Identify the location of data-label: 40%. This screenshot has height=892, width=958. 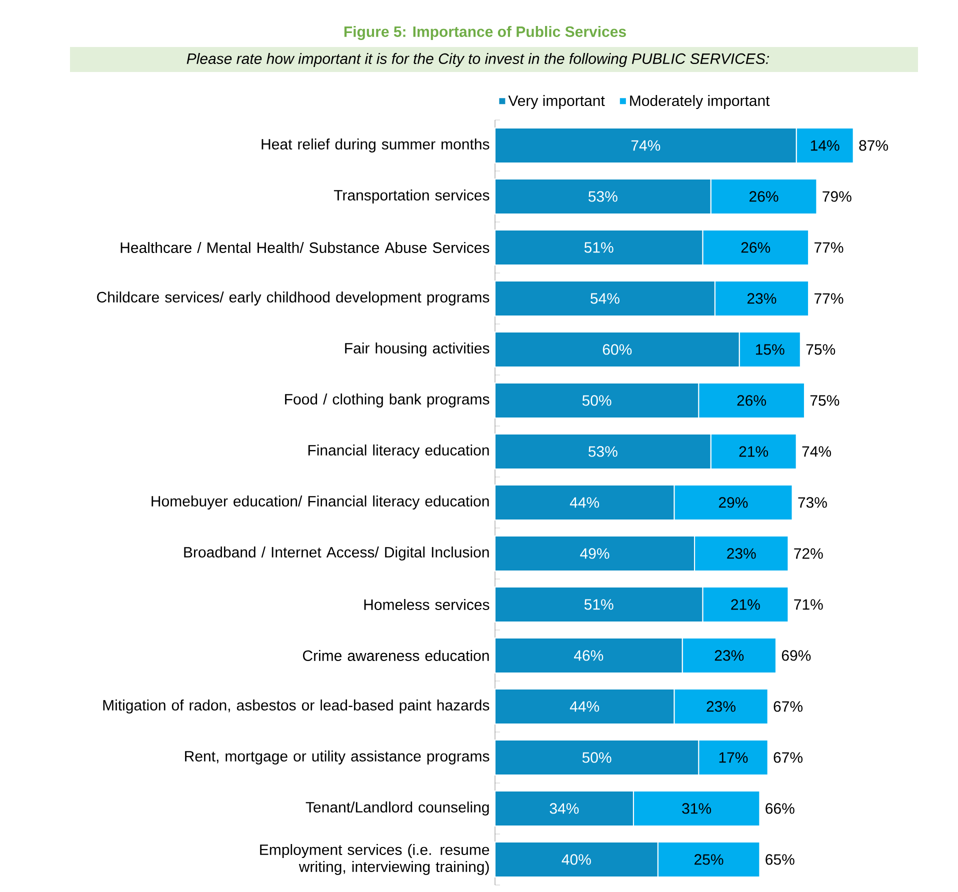
(576, 859).